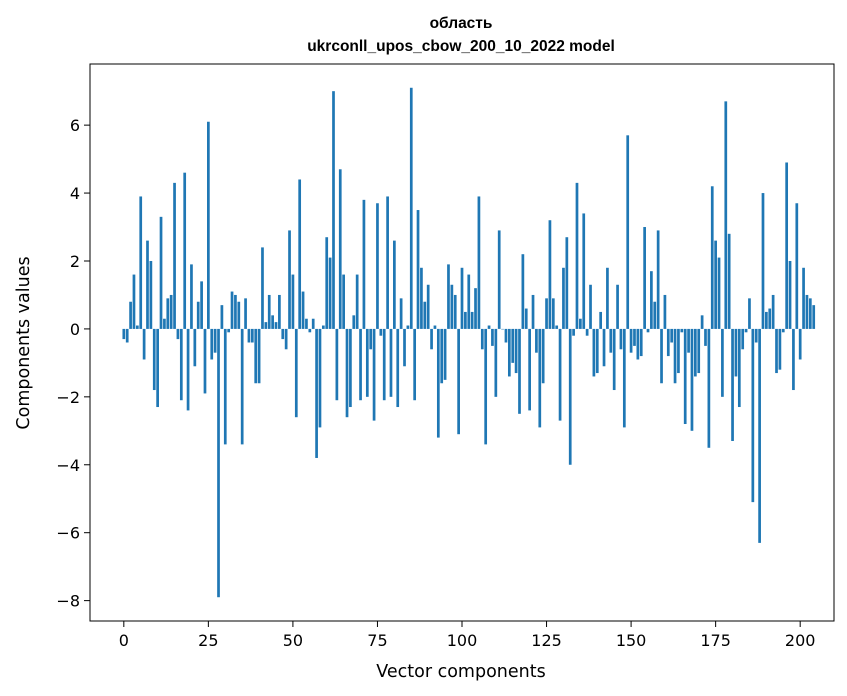  I want to click on y-axis-label: Components values, so click(24, 342).